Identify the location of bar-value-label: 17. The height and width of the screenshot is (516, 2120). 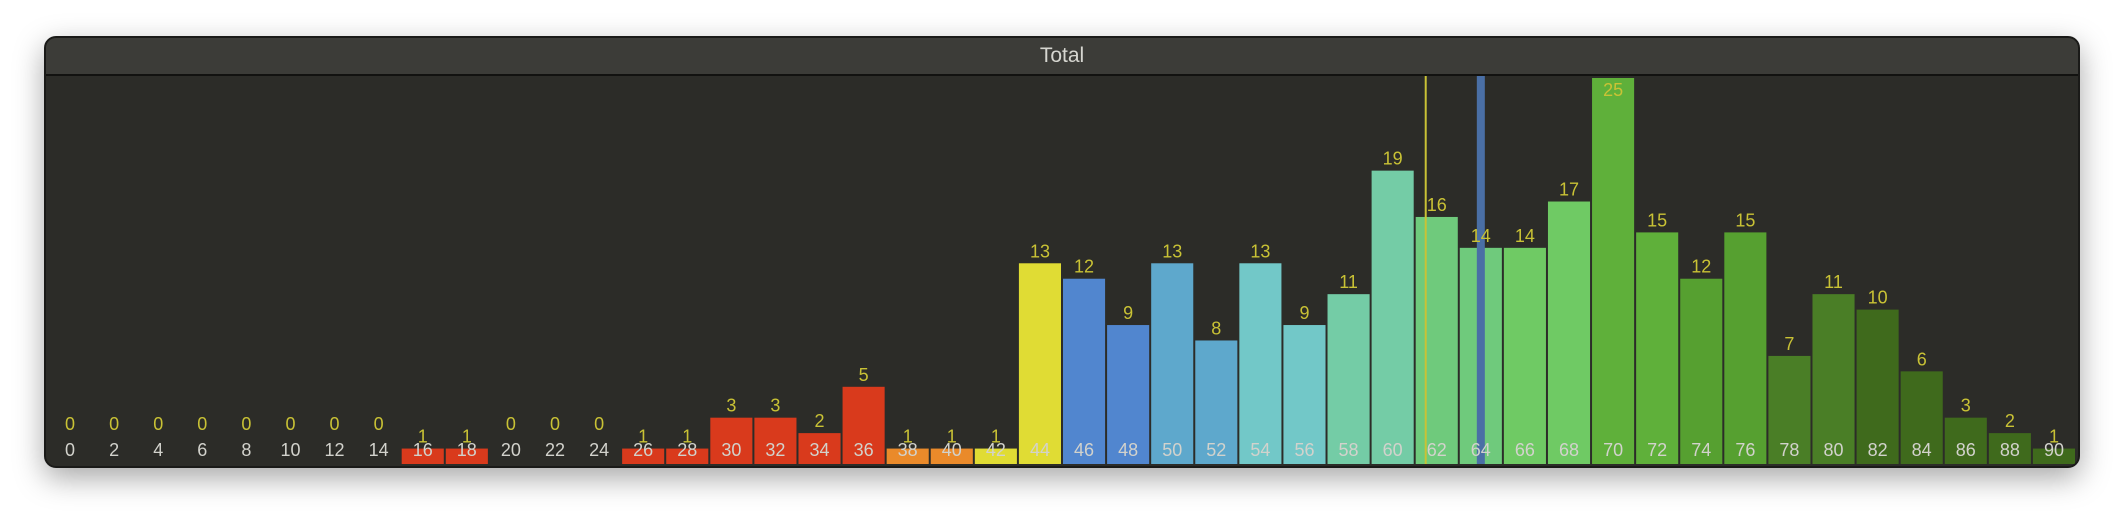
(1569, 190).